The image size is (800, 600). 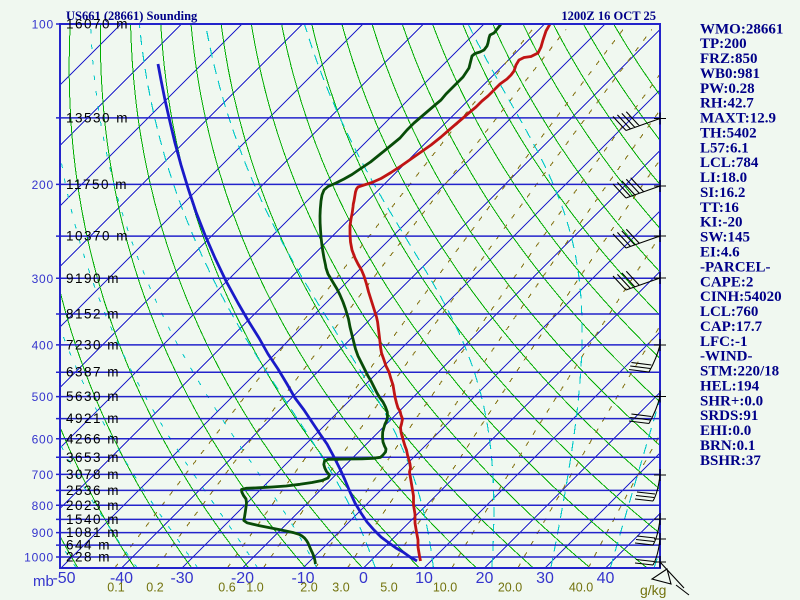 What do you see at coordinates (727, 446) in the screenshot?
I see `svg-text: BRN:0.1` at bounding box center [727, 446].